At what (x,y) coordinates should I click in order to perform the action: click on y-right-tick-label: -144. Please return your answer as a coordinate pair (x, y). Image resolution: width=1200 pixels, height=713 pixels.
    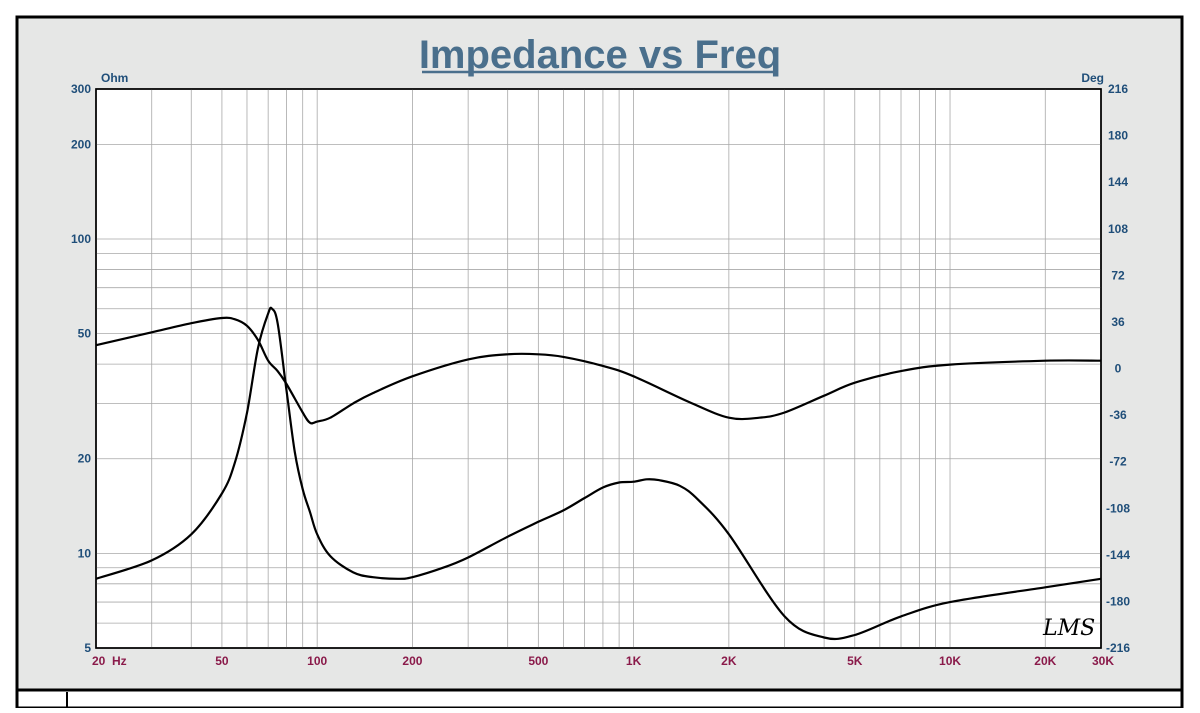
    Looking at the image, I should click on (1118, 555).